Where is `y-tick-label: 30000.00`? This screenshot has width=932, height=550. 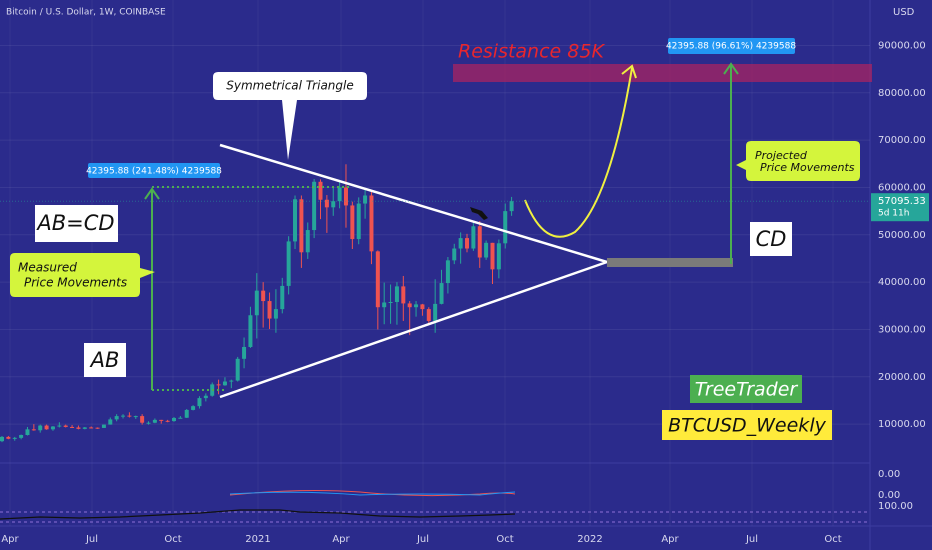 y-tick-label: 30000.00 is located at coordinates (902, 329).